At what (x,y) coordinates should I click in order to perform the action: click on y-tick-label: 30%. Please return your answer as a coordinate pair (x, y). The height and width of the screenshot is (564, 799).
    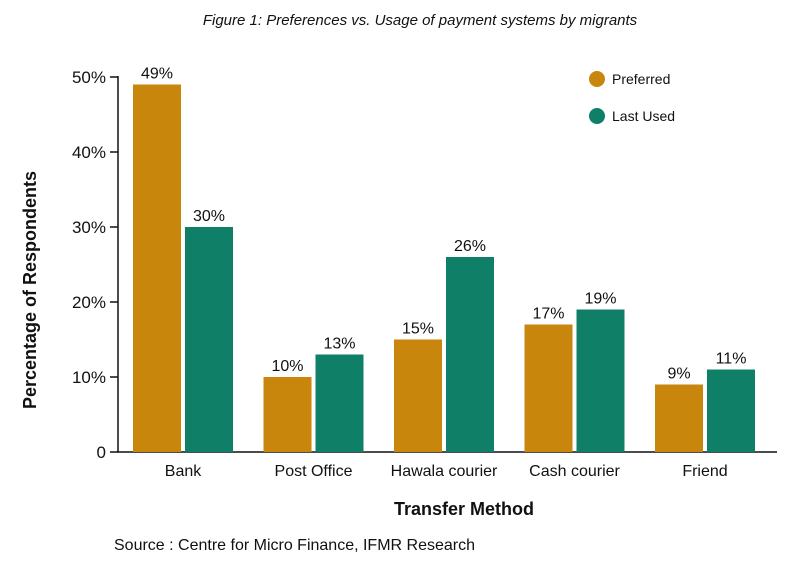
    Looking at the image, I should click on (89, 227).